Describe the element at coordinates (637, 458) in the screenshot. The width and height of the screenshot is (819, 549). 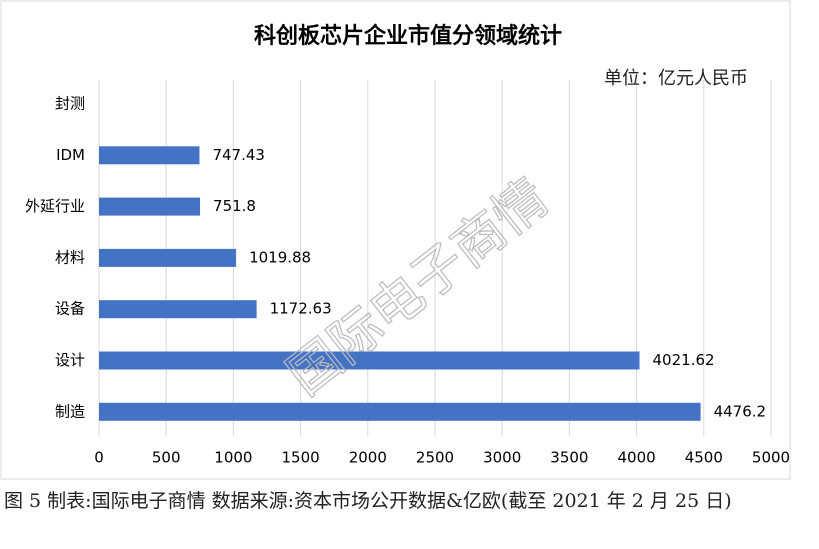
I see `x-tick-label: 4000` at that location.